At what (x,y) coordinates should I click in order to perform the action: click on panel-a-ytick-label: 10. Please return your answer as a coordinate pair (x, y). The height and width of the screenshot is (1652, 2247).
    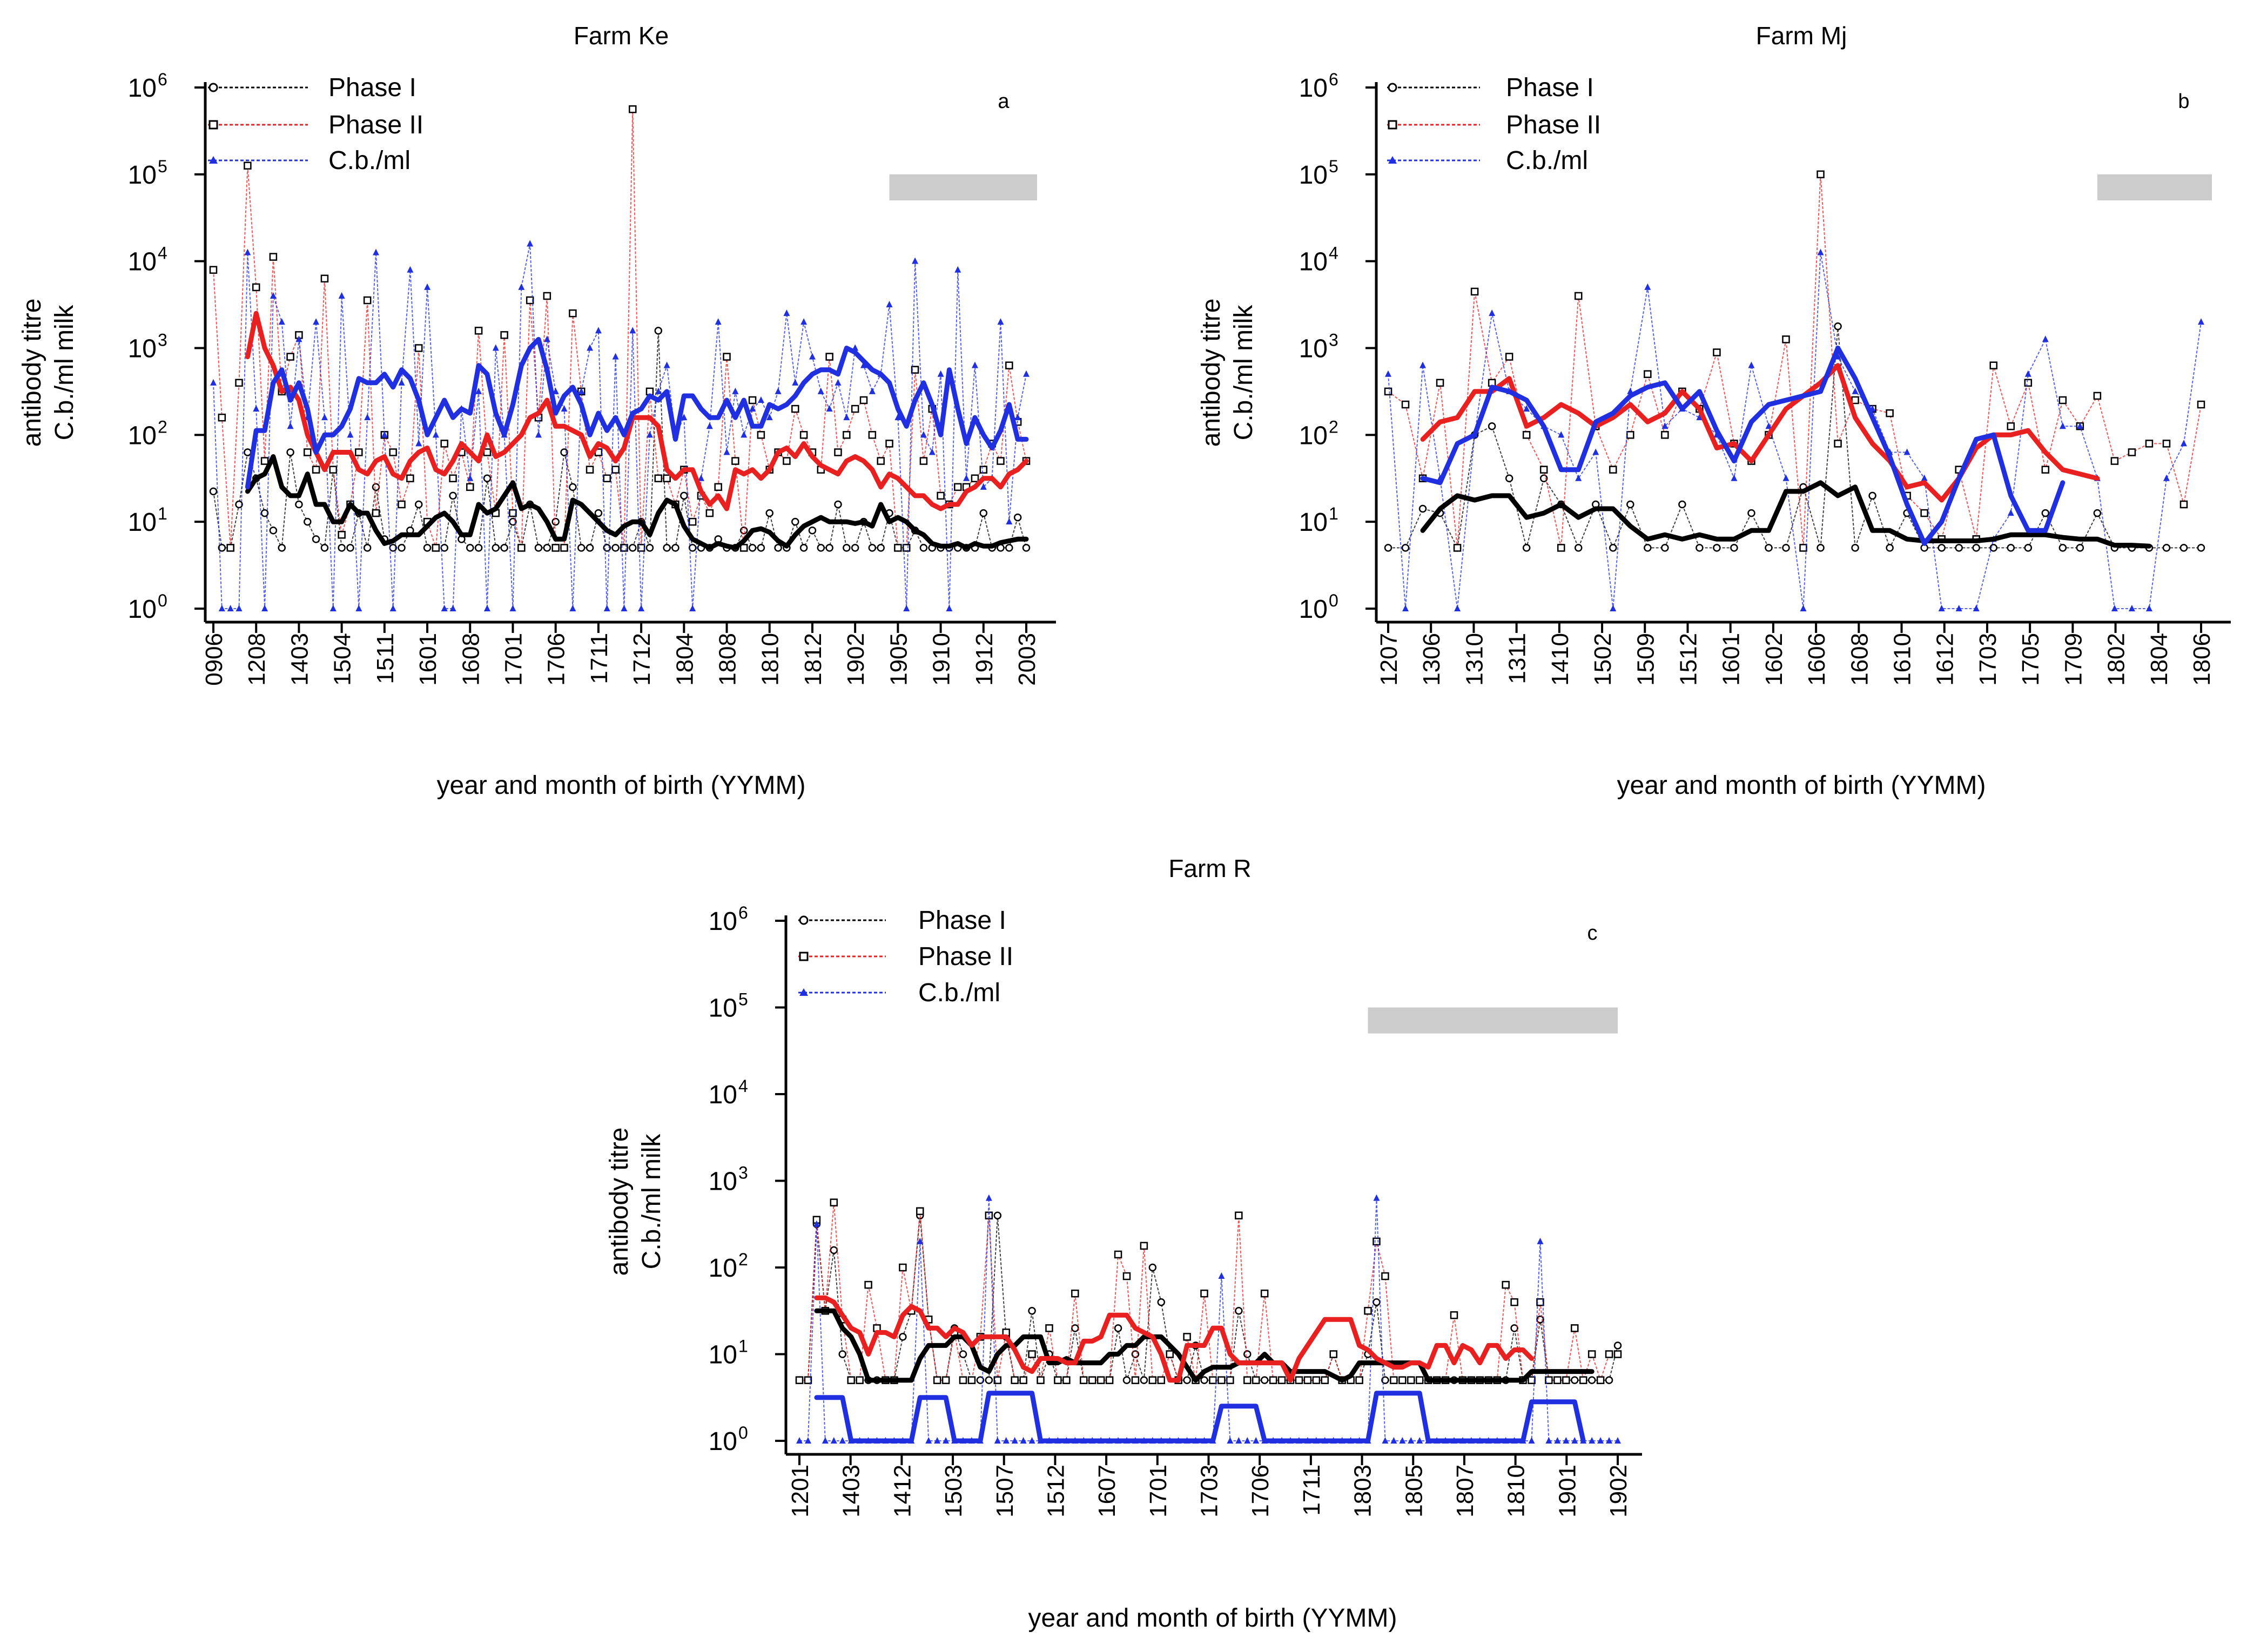
    Looking at the image, I should click on (142, 435).